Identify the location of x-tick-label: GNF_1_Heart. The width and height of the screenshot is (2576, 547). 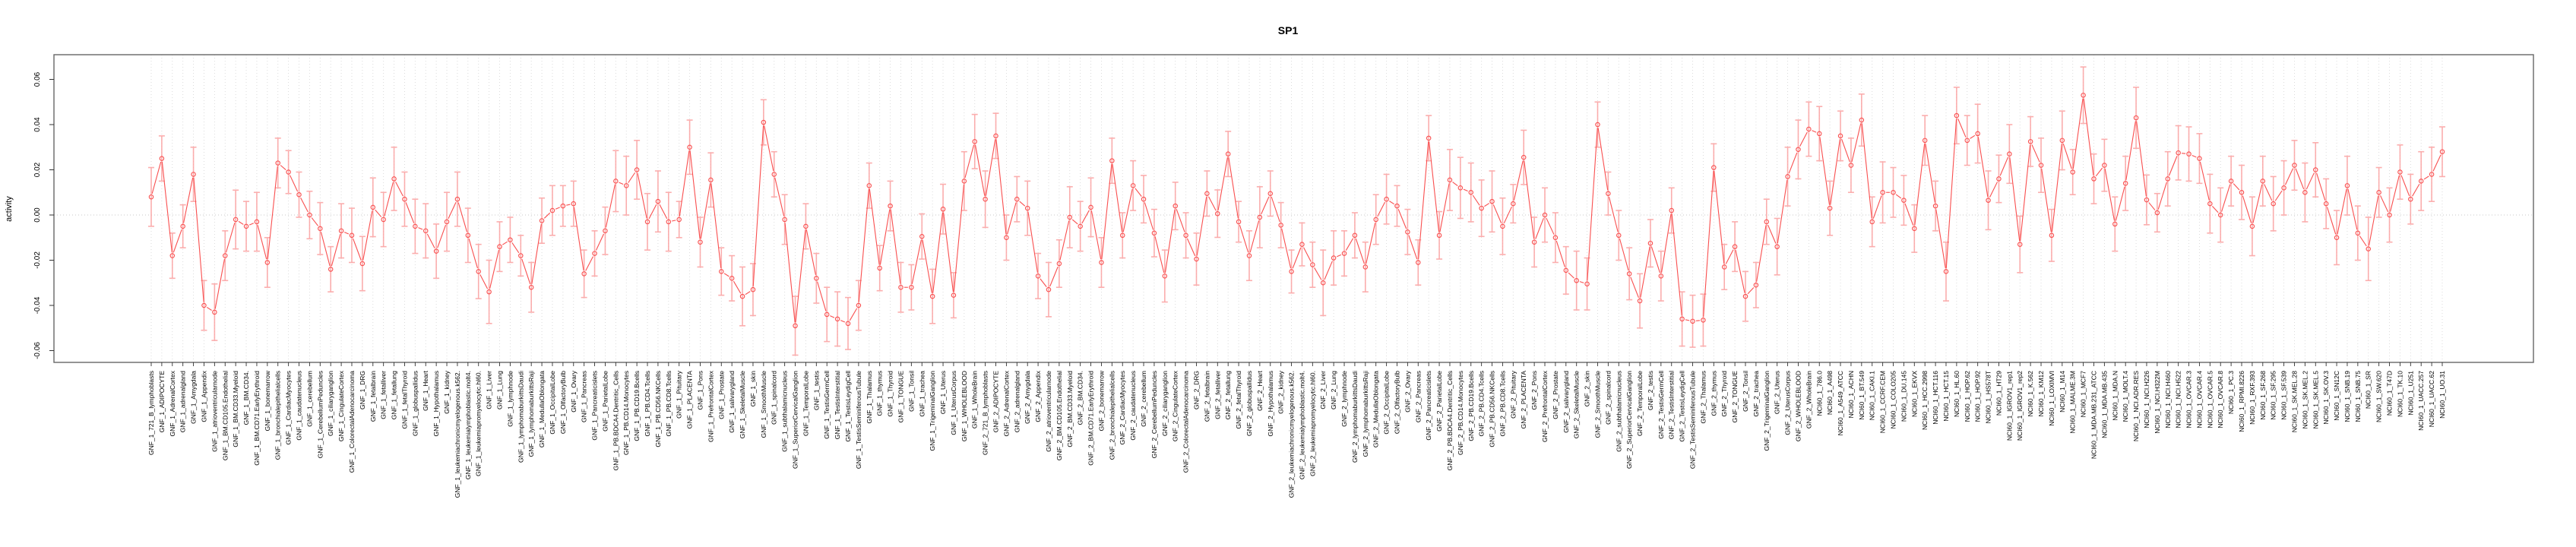
(425, 390).